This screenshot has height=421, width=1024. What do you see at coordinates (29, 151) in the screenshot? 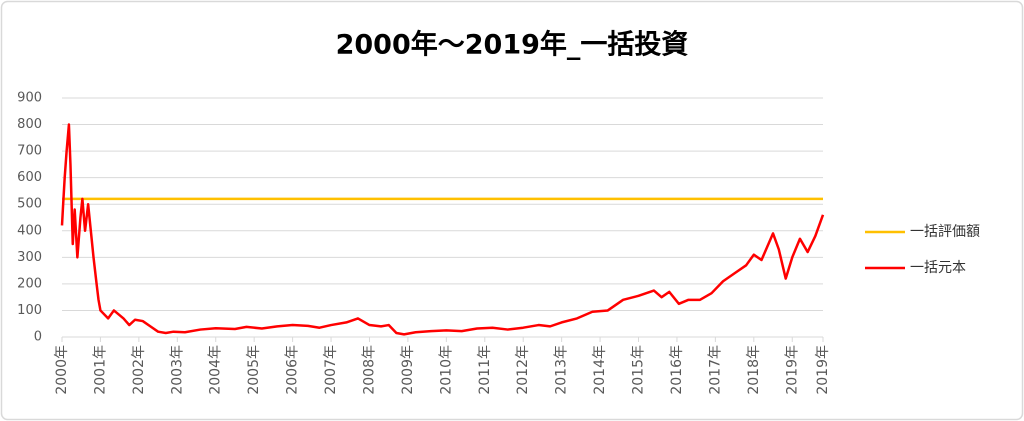
I see `y-tick-label: 700` at bounding box center [29, 151].